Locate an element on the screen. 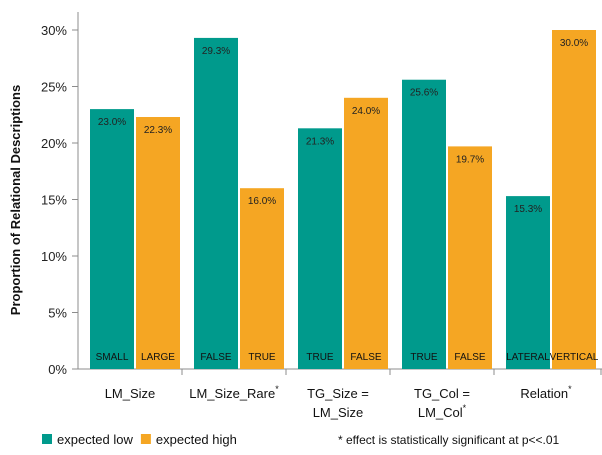 Image resolution: width=602 pixels, height=455 pixels. data-label: 22.3% is located at coordinates (158, 130).